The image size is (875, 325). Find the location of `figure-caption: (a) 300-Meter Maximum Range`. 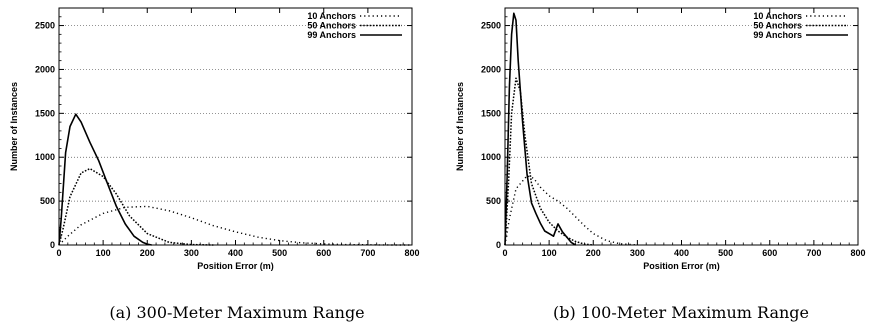

figure-caption: (a) 300-Meter Maximum Range is located at coordinates (236, 312).